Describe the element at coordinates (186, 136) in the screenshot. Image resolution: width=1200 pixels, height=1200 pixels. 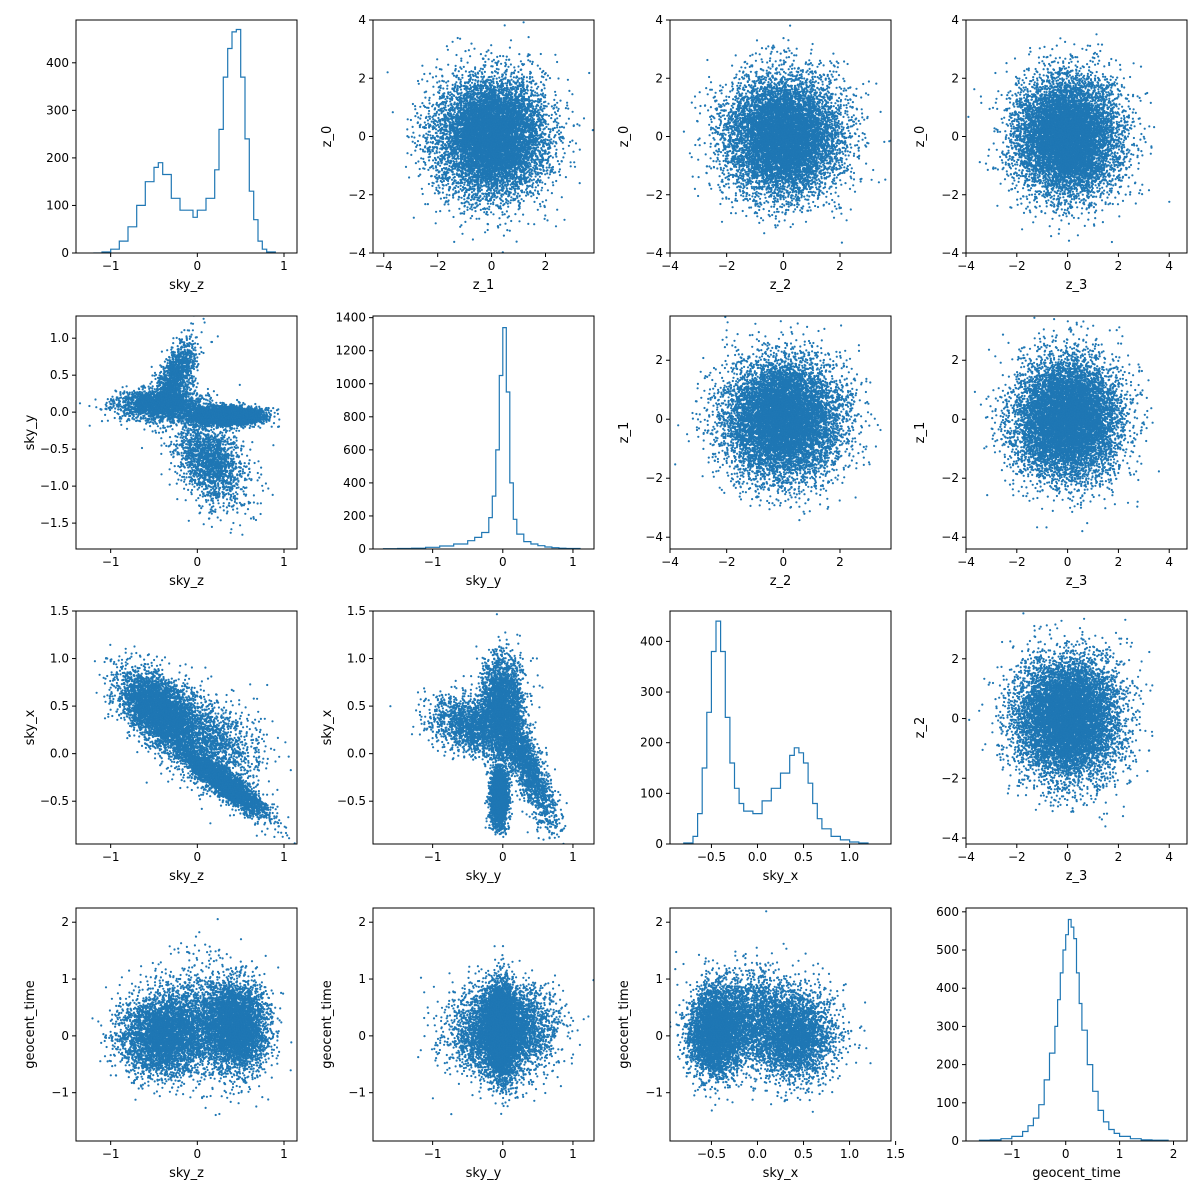
I see `axes-frame` at that location.